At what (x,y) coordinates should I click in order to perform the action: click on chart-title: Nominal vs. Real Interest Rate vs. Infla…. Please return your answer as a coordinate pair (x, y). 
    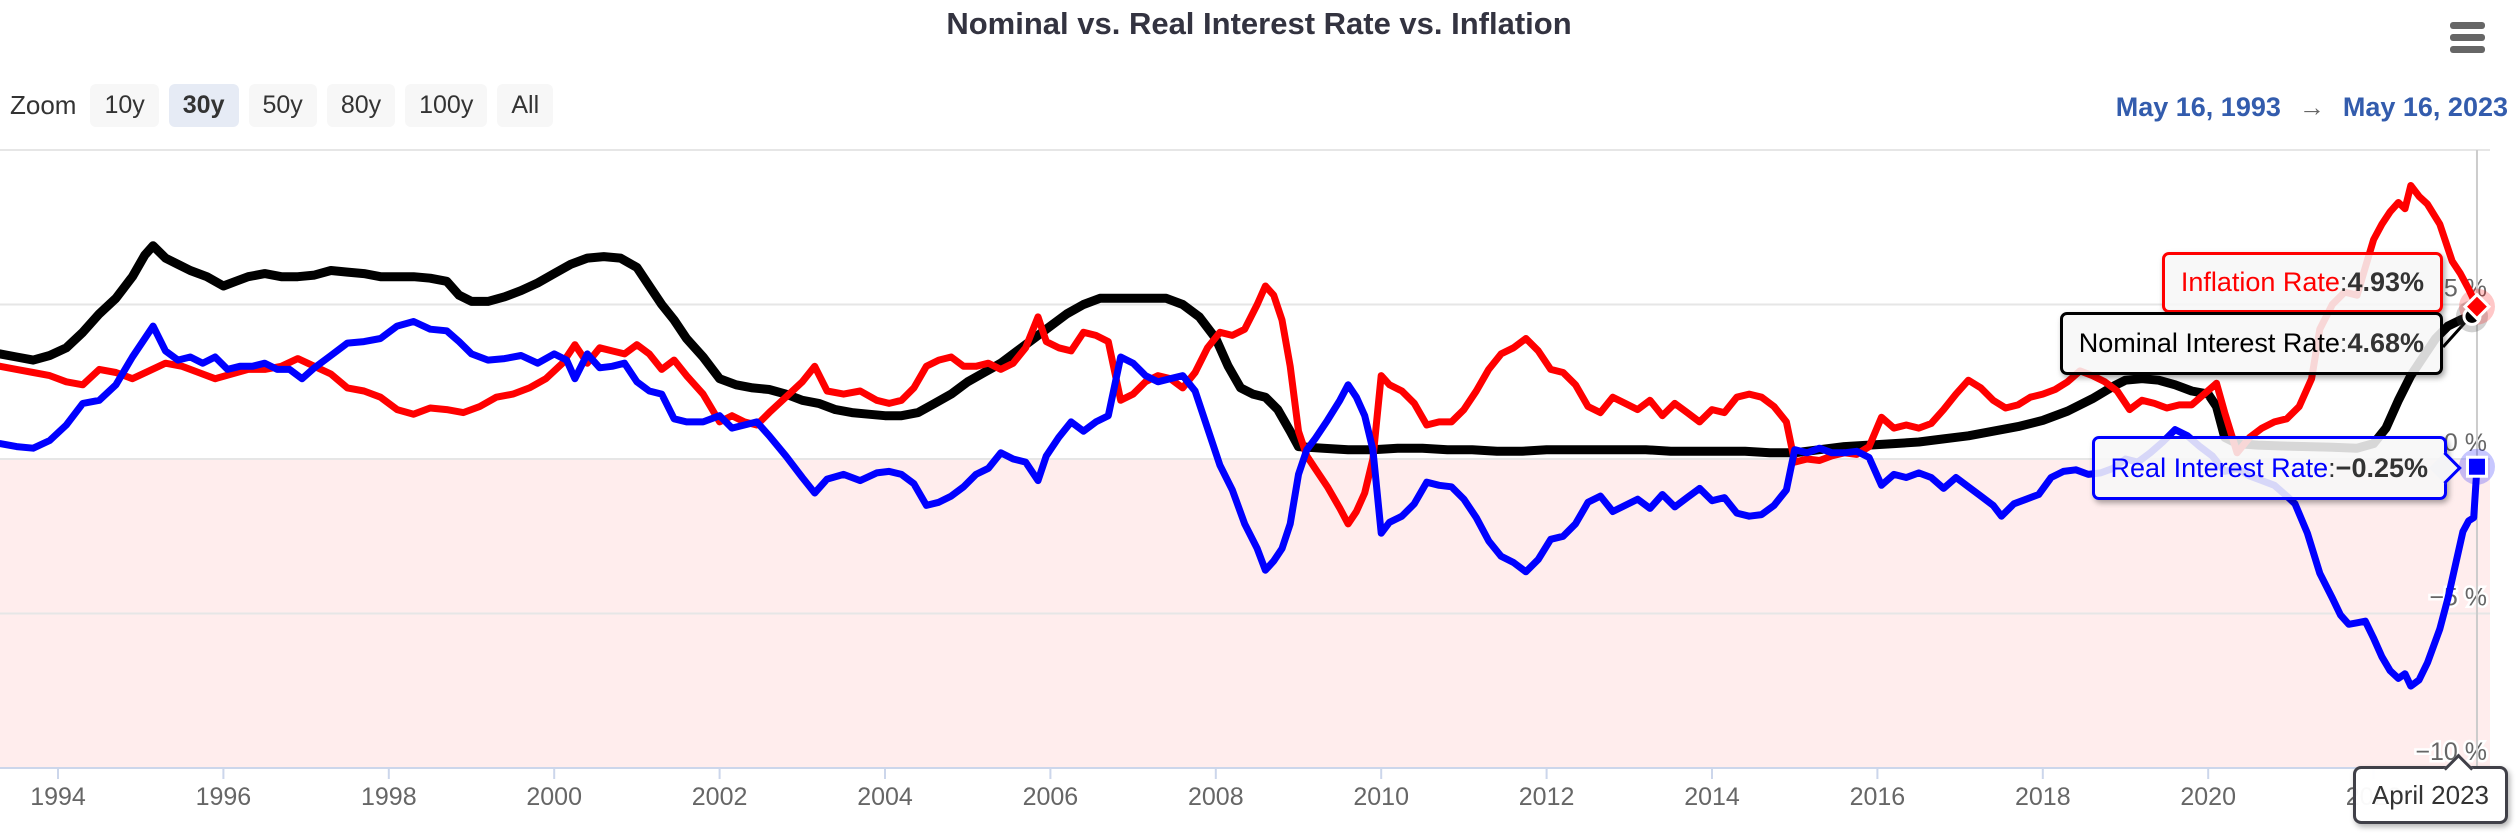
    Looking at the image, I should click on (1259, 23).